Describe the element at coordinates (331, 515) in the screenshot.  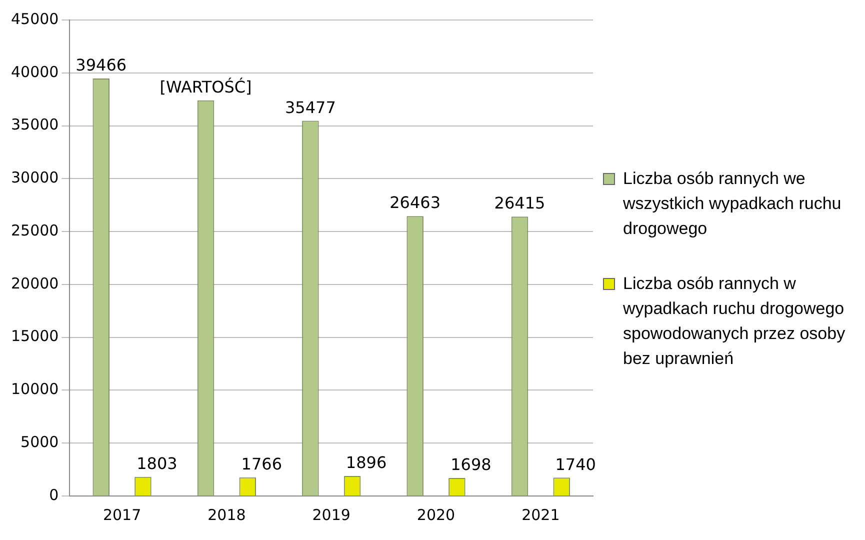
I see `x-tick-label: 2019` at that location.